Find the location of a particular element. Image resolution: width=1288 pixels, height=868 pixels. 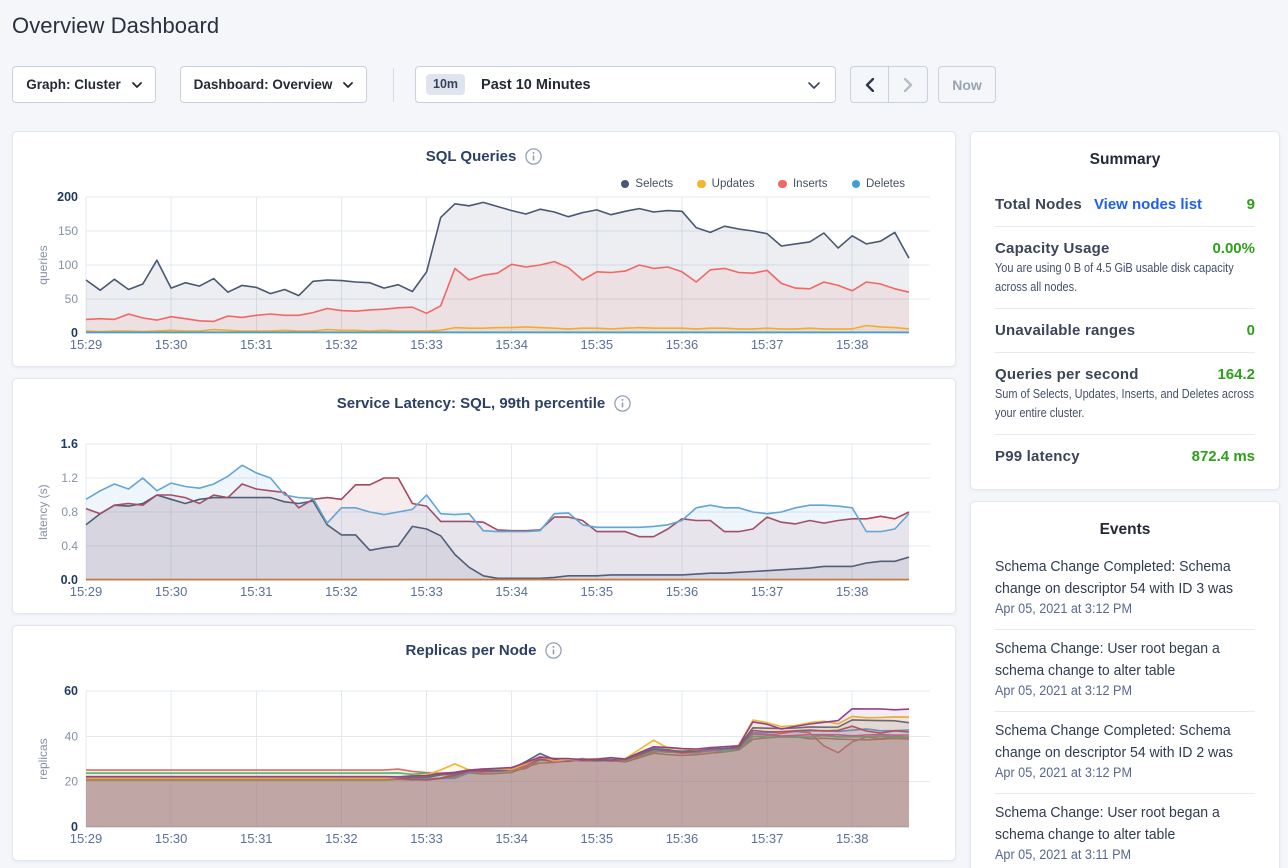

series-line-Updates is located at coordinates (497, 328).